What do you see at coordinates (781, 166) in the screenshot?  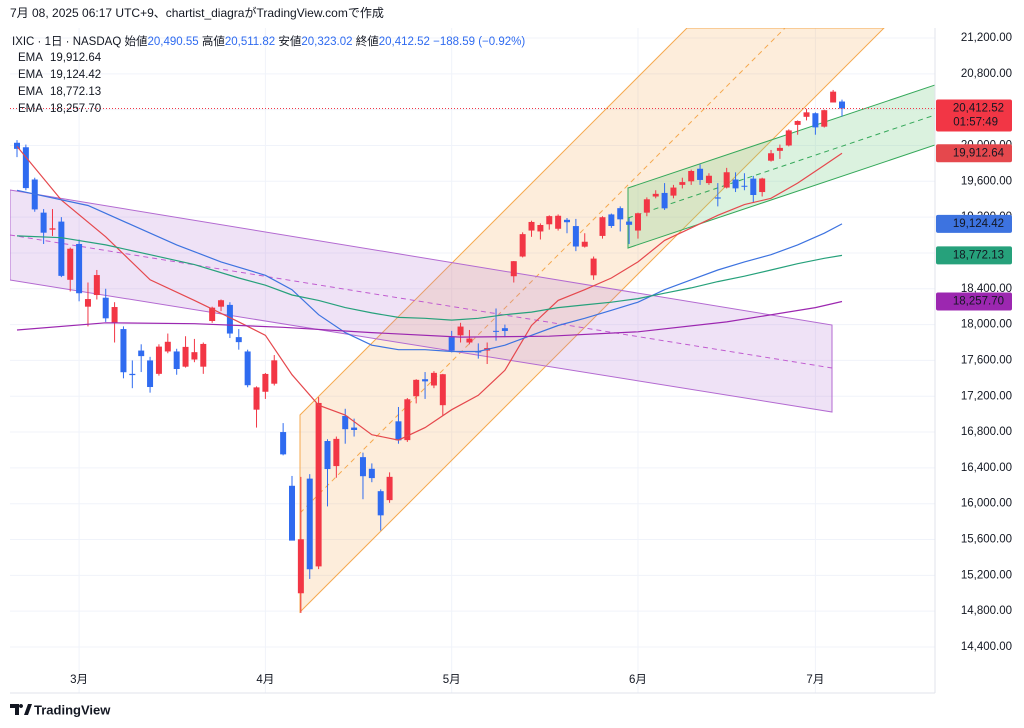 I see `green-channel` at bounding box center [781, 166].